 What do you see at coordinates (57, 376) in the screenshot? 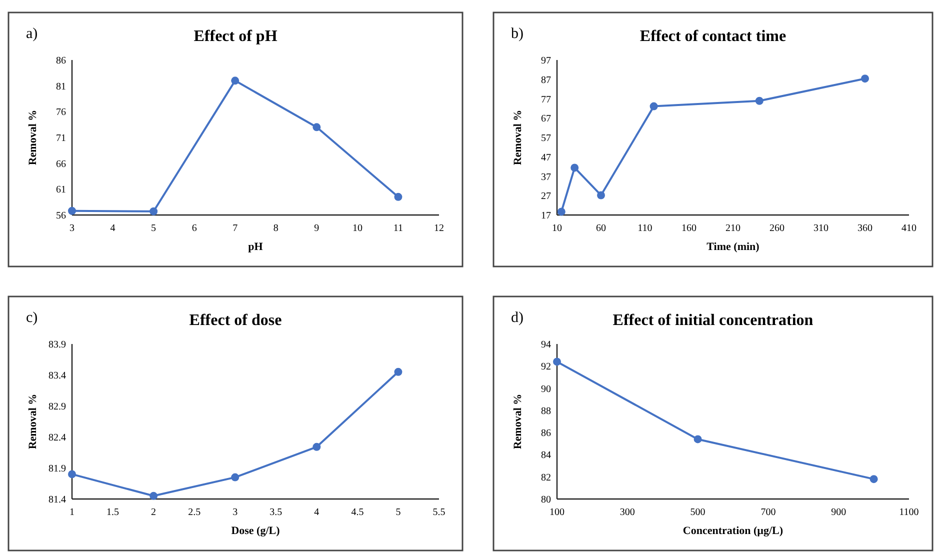
I see `y-tick-label: 83.4` at bounding box center [57, 376].